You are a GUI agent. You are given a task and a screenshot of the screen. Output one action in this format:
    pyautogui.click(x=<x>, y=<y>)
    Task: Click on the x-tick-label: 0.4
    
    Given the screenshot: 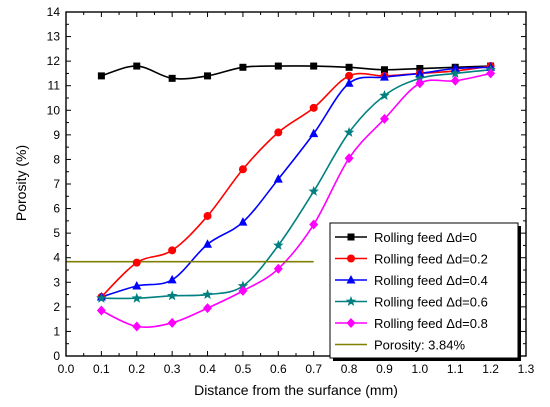 What is the action you would take?
    pyautogui.click(x=207, y=369)
    